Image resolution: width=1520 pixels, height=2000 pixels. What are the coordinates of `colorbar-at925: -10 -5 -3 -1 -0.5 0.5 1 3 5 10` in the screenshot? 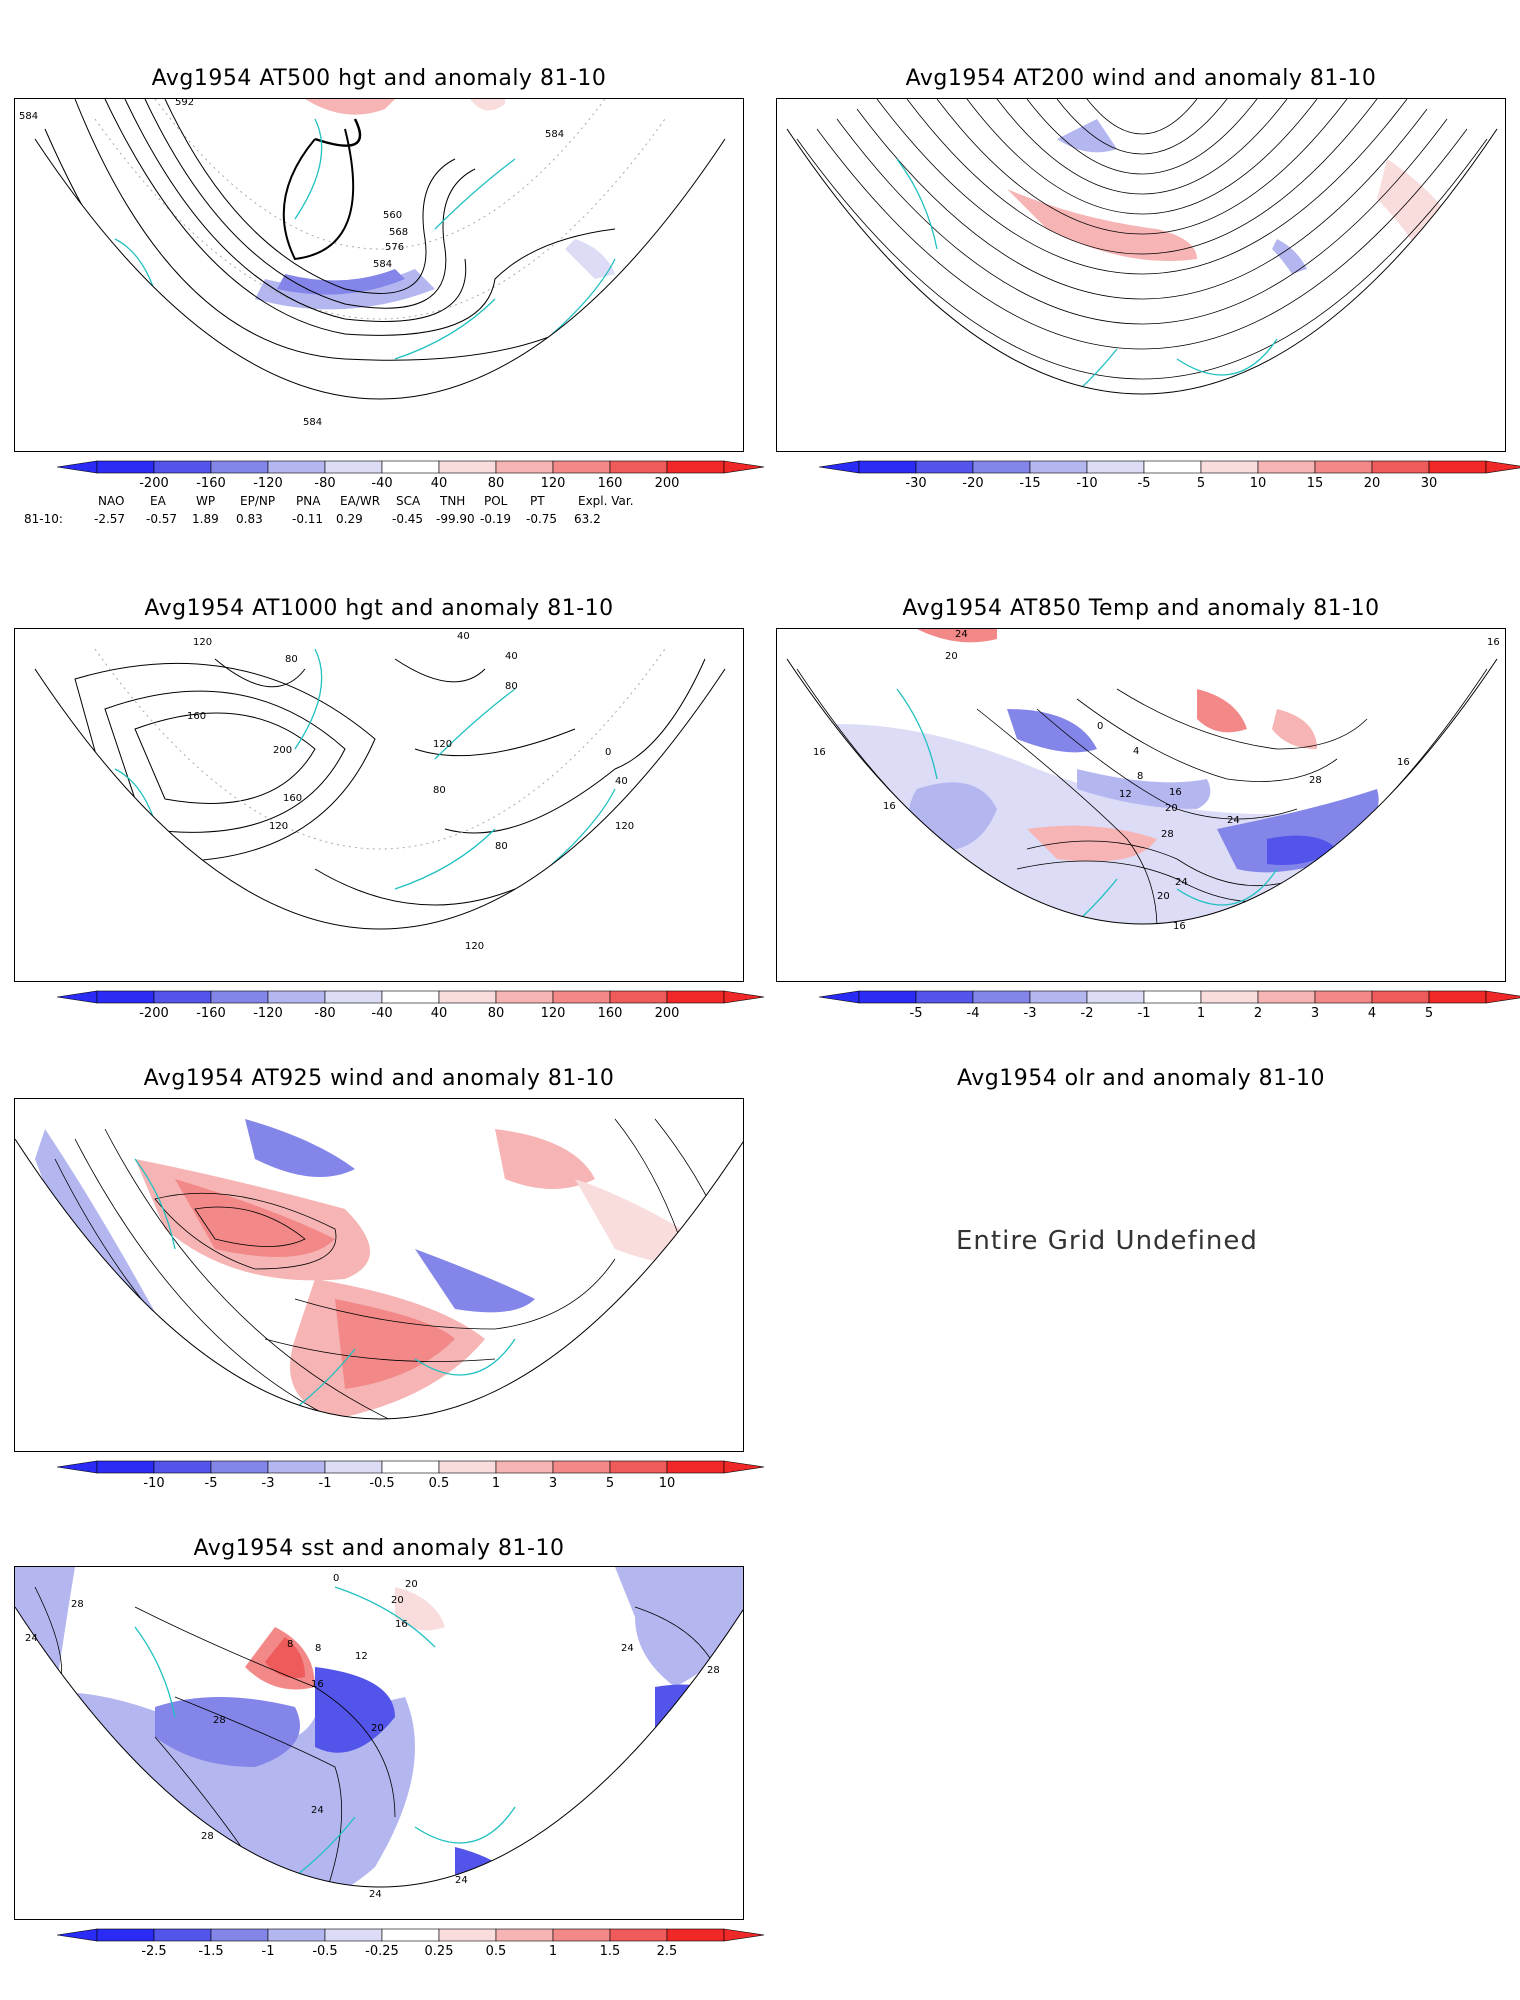 It's located at (410, 1475).